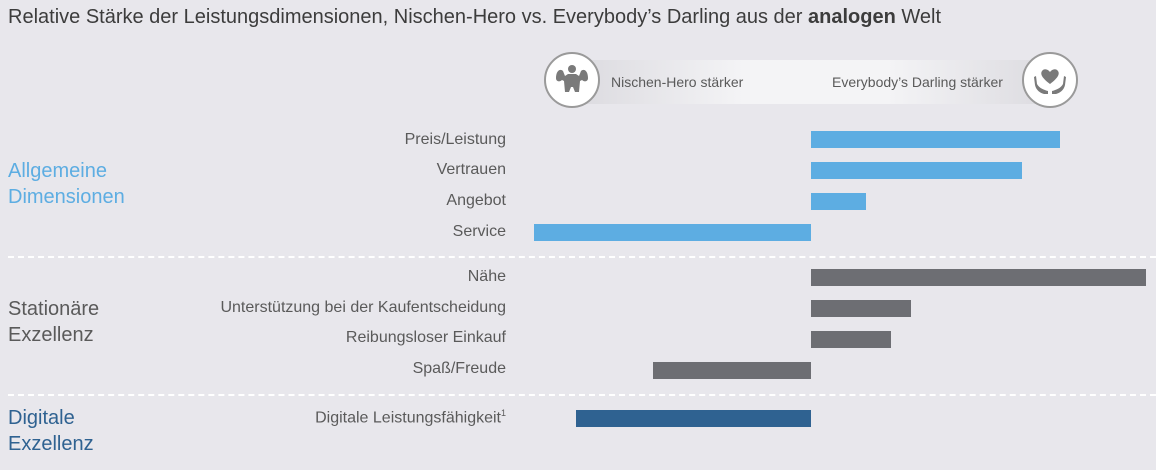 This screenshot has width=1156, height=470. What do you see at coordinates (979, 277) in the screenshot?
I see `bar-naehe` at bounding box center [979, 277].